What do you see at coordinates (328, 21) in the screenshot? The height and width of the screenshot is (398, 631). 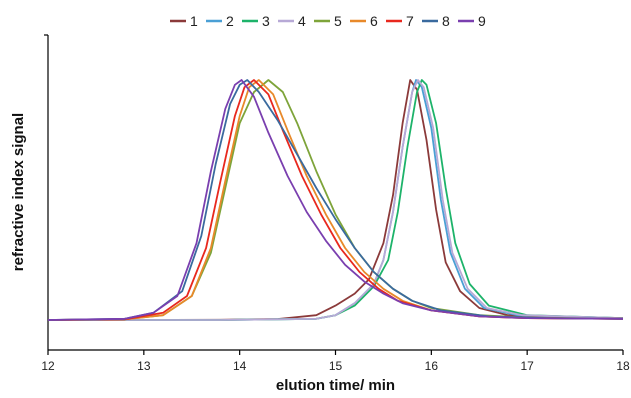 I see `legend: 1 2 3 4 5 6 7 8 9` at bounding box center [328, 21].